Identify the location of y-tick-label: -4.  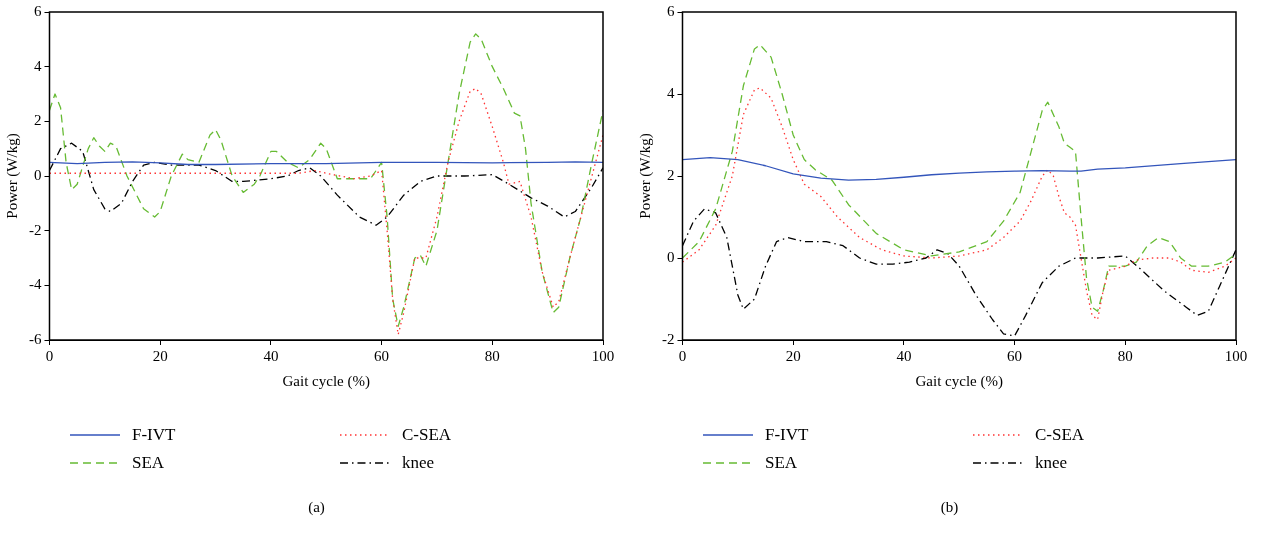
(35, 284).